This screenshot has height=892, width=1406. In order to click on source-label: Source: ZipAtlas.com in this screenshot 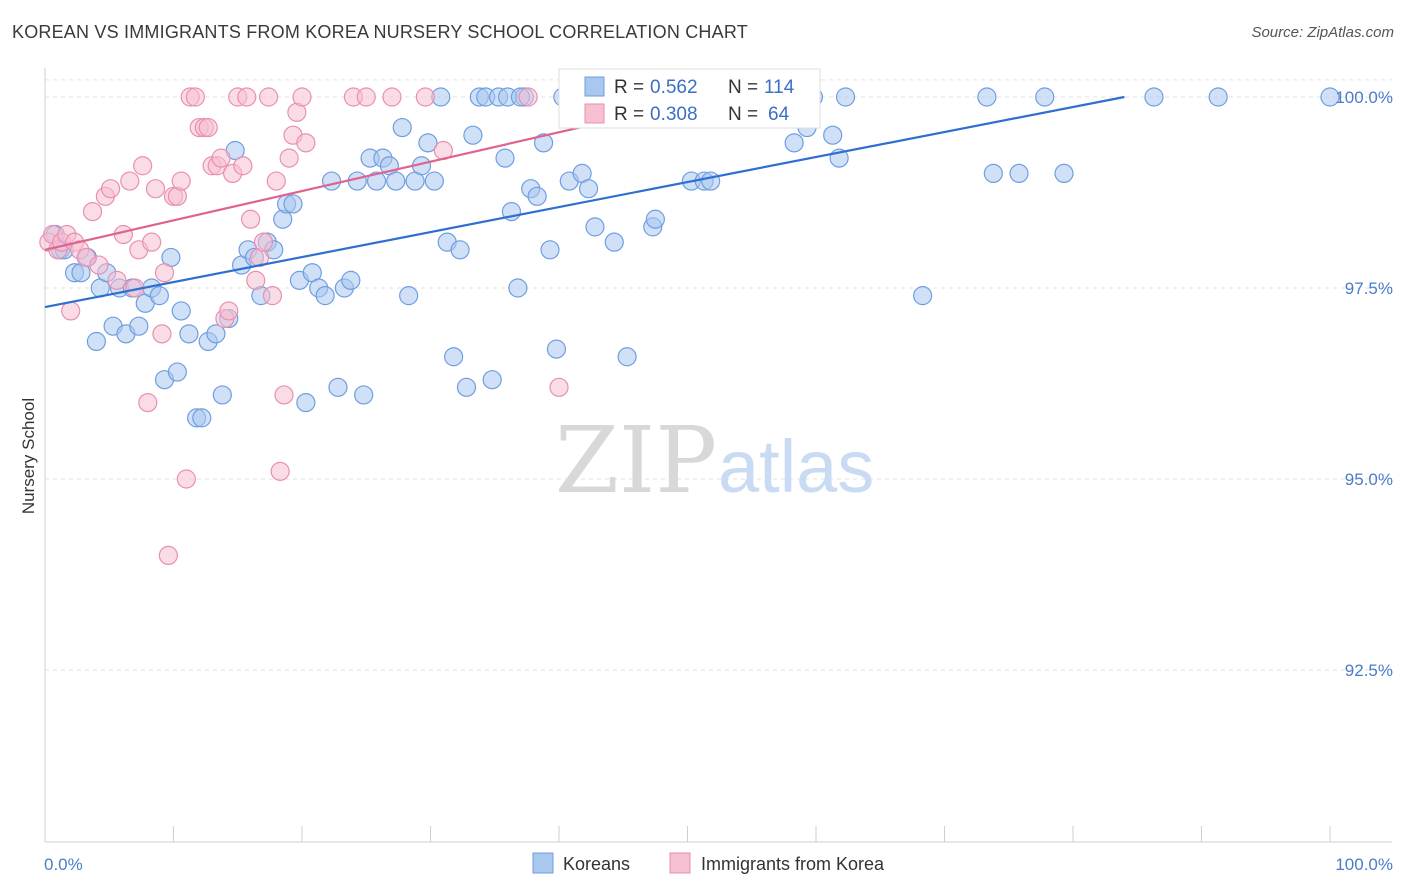, I will do `click(1322, 32)`.